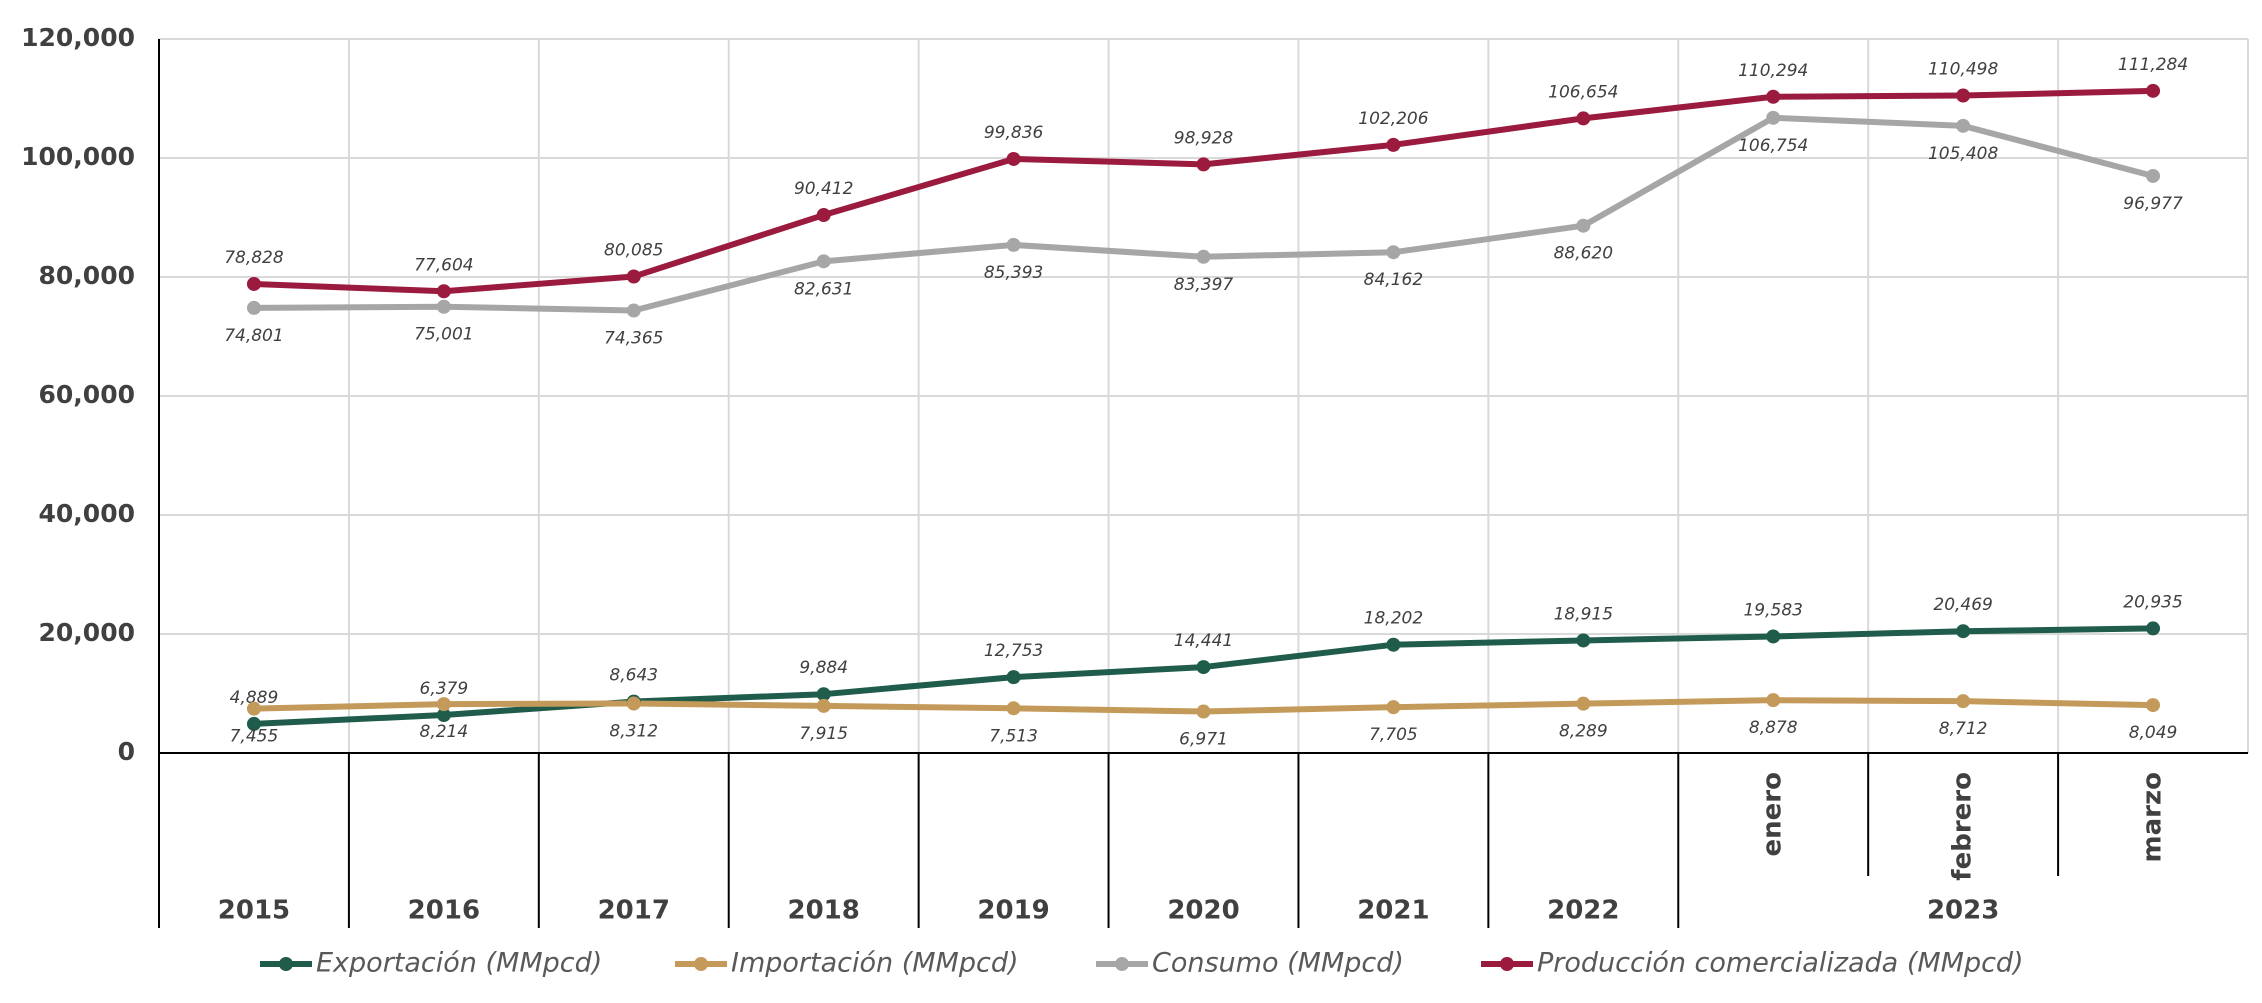 The image size is (2262, 1003). Describe the element at coordinates (254, 258) in the screenshot. I see `data-label: 78,828` at that location.